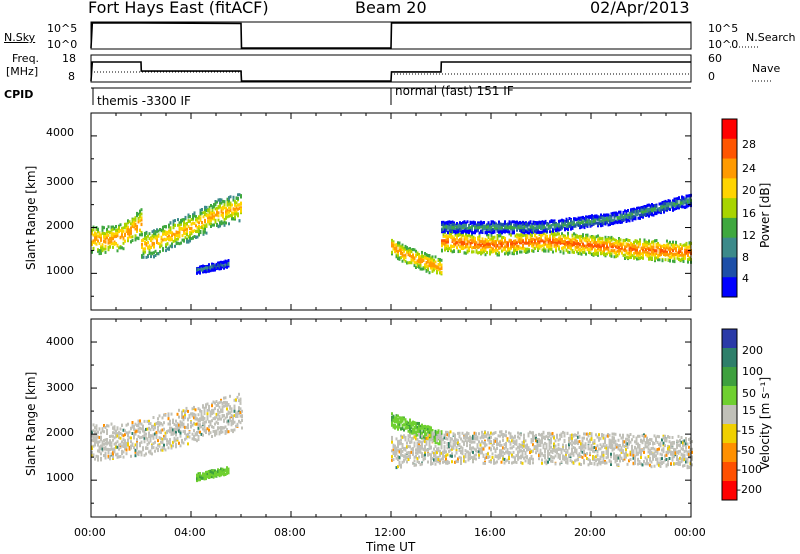 Image resolution: width=800 pixels, height=554 pixels. What do you see at coordinates (390, 532) in the screenshot?
I see `xtick-3: 12:00` at bounding box center [390, 532].